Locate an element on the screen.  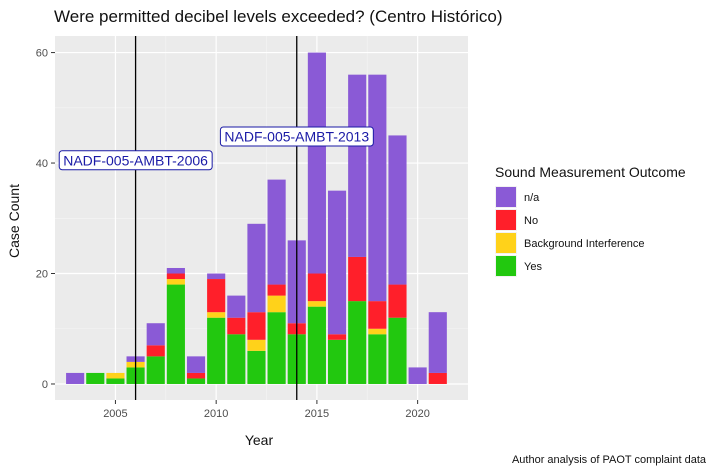
bar-n-a-2013 is located at coordinates (276, 232).